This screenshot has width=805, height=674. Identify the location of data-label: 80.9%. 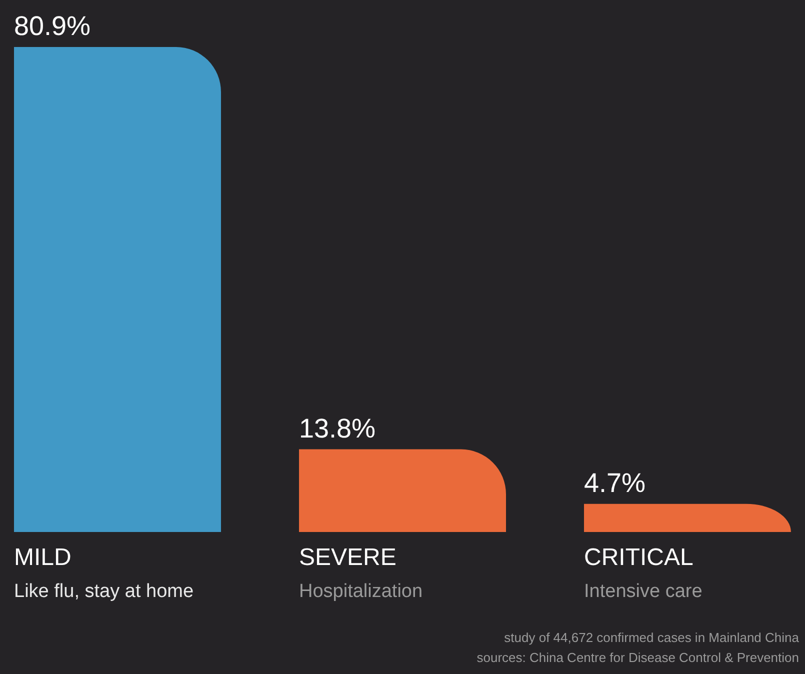
(52, 26).